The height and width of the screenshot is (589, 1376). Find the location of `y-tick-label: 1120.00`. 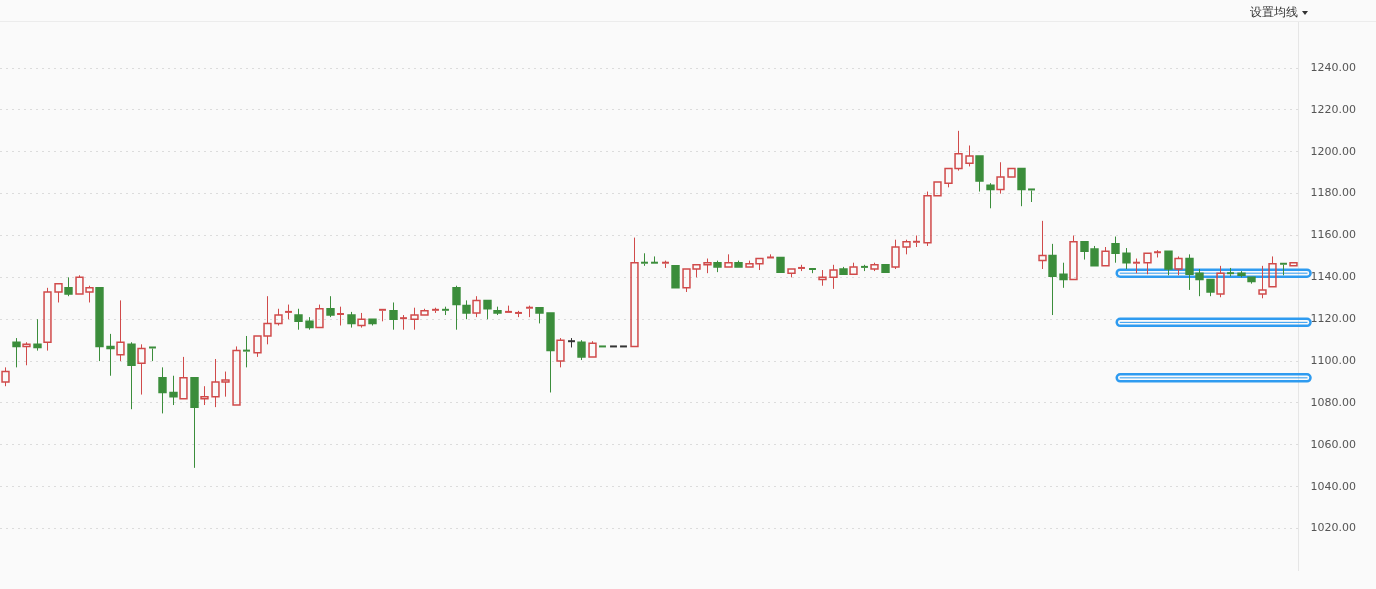

y-tick-label: 1120.00 is located at coordinates (1333, 319).